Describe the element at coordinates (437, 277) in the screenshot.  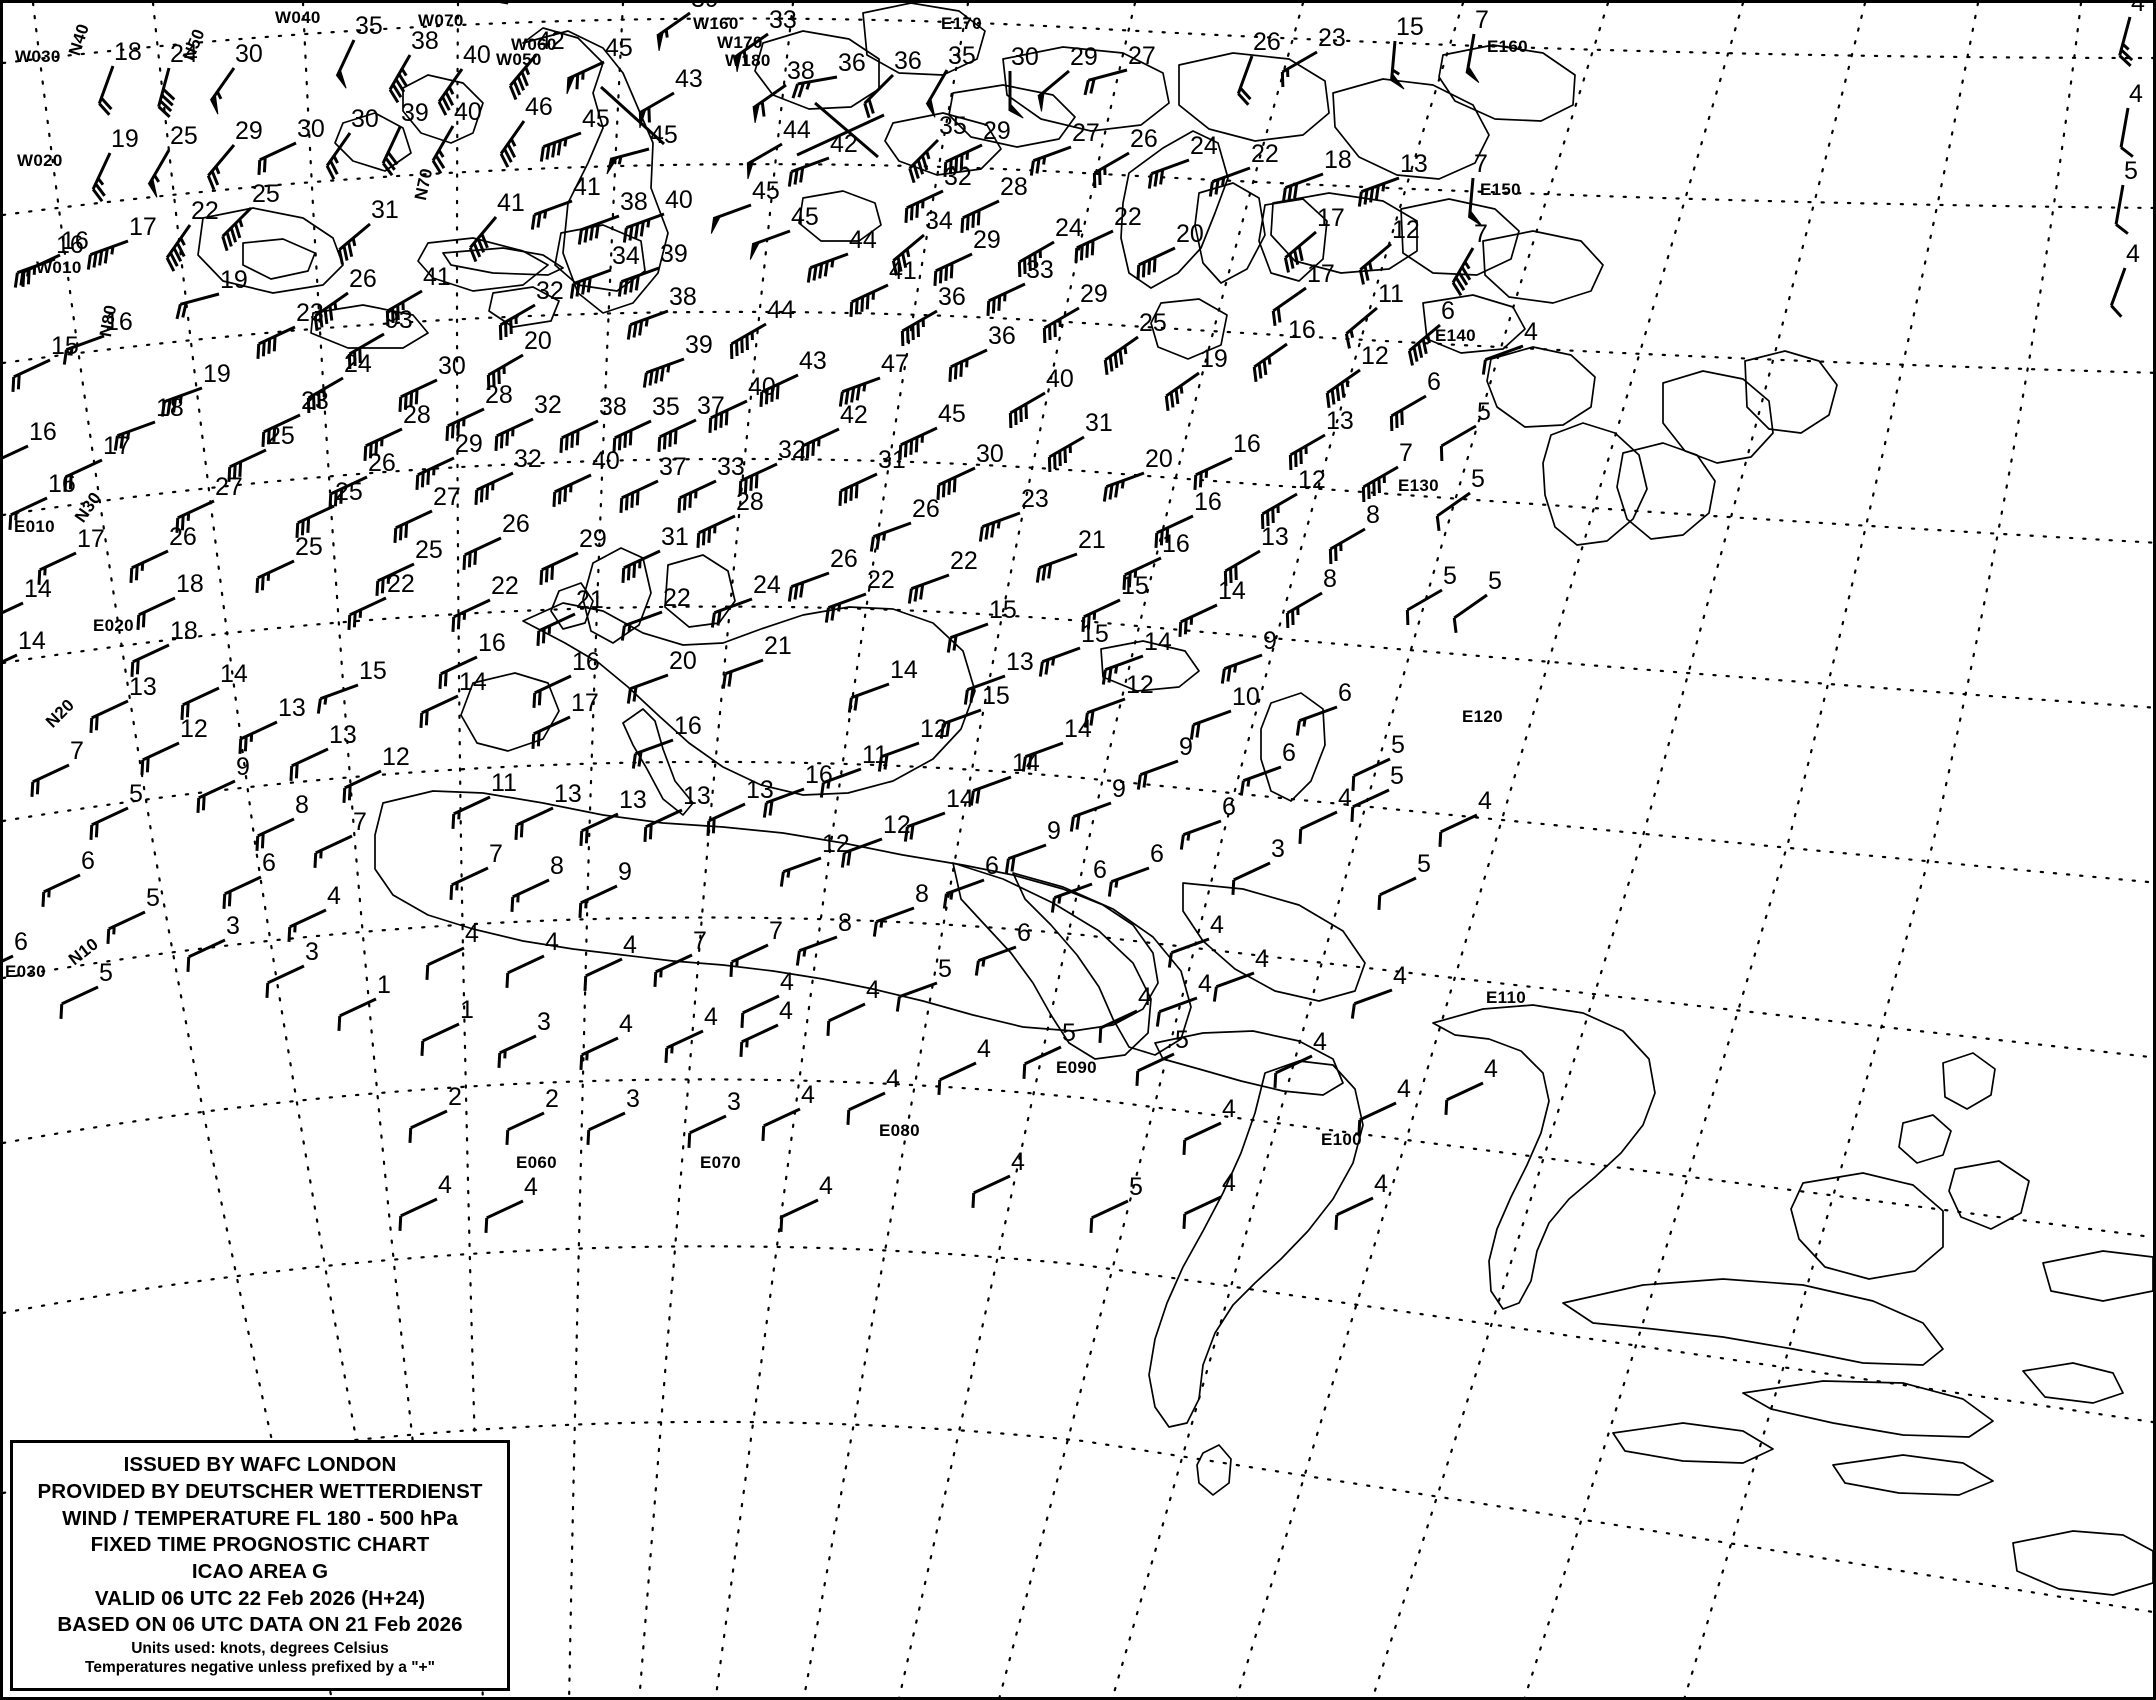
I see `temperature-value: 41` at that location.